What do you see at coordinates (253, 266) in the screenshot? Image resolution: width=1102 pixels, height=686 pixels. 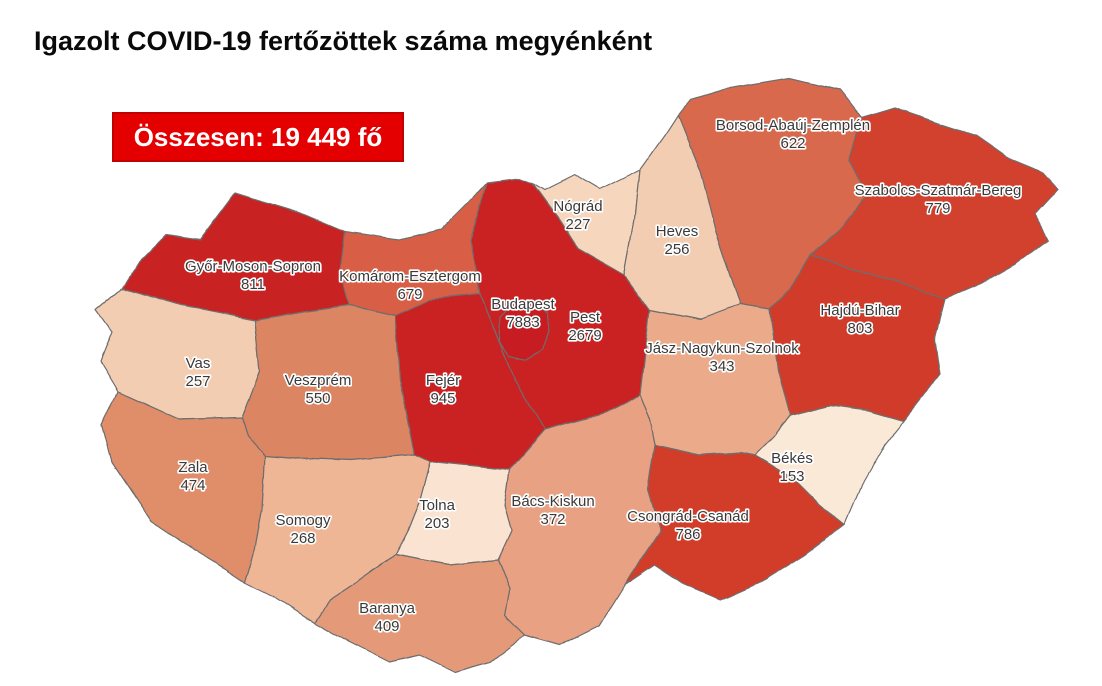 I see `county-name-label: Győr-Moson-Sopron` at bounding box center [253, 266].